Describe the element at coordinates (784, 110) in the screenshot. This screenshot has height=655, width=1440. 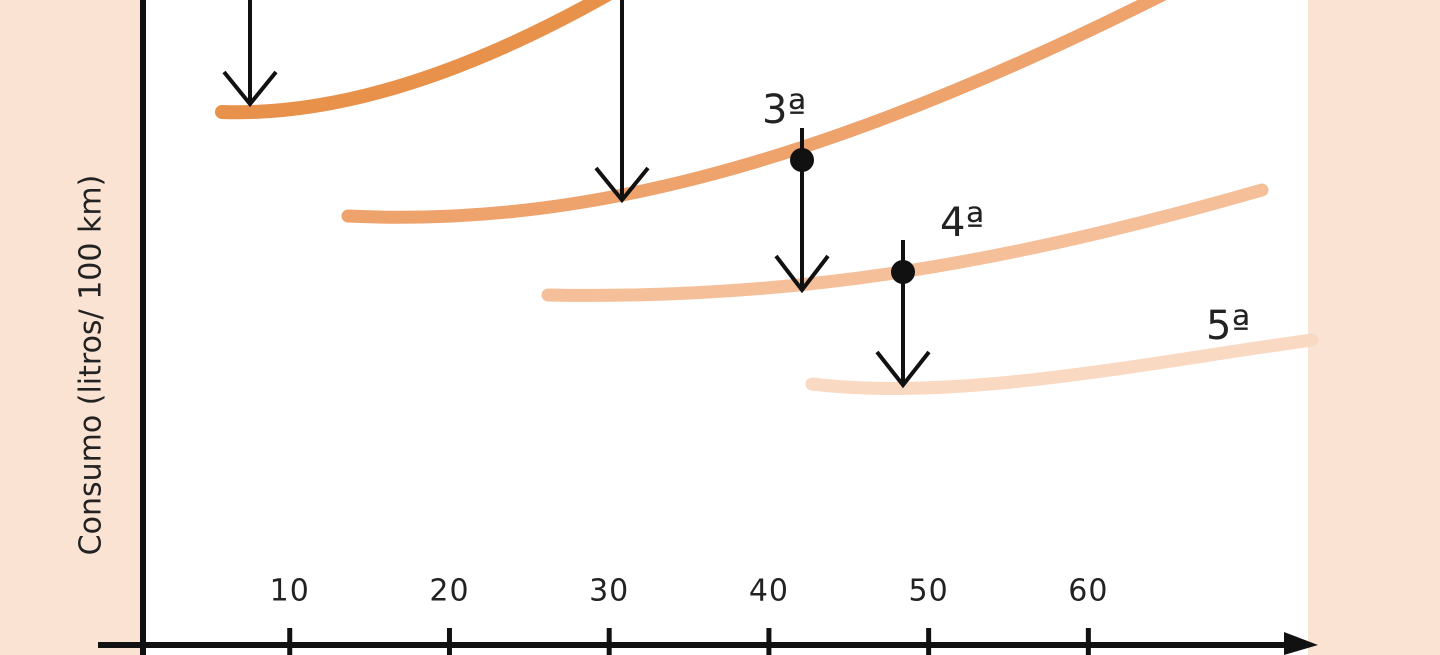
I see `gear-label: 3ª` at that location.